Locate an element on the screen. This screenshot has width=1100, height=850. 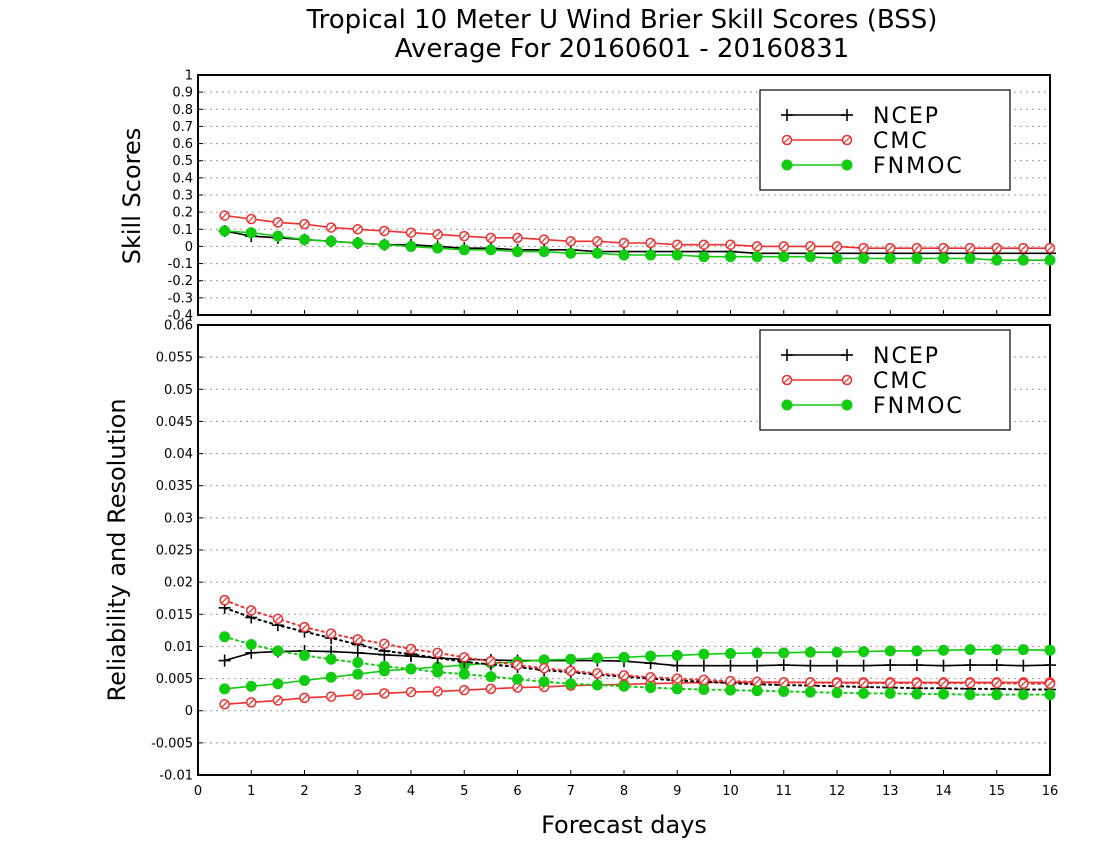
series-group is located at coordinates (637, 238).